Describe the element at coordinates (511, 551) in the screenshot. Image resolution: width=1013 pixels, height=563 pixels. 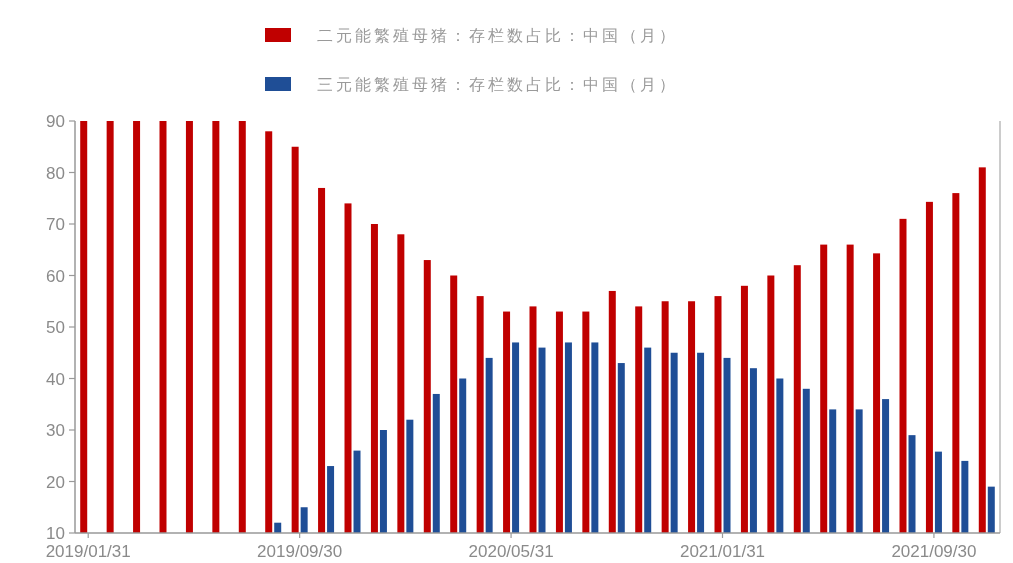
I see `x-tick-label: 2020/05/31` at that location.